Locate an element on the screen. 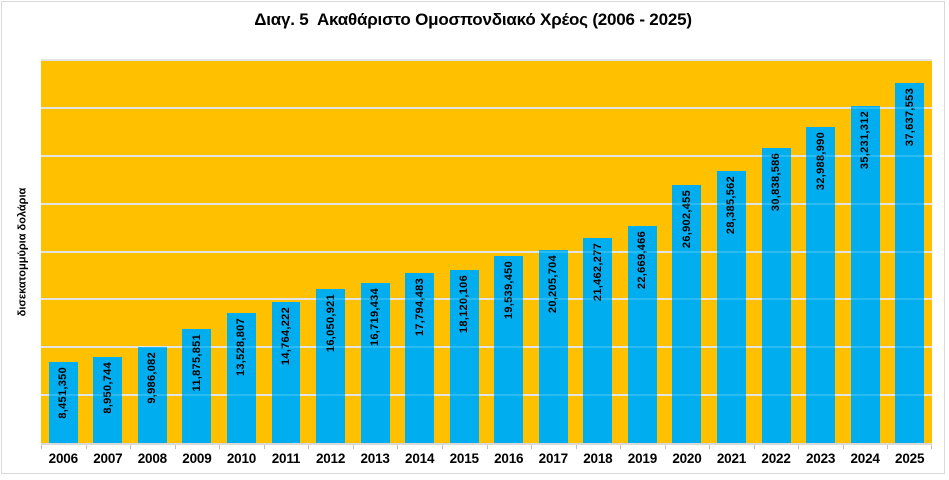  bar-value-label: 21,462,277 is located at coordinates (597, 271).